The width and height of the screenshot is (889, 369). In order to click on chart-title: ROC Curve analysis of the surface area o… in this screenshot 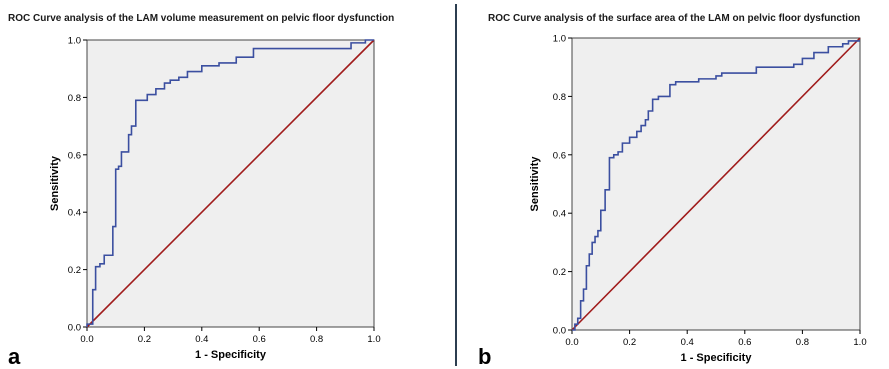, I will do `click(674, 18)`.